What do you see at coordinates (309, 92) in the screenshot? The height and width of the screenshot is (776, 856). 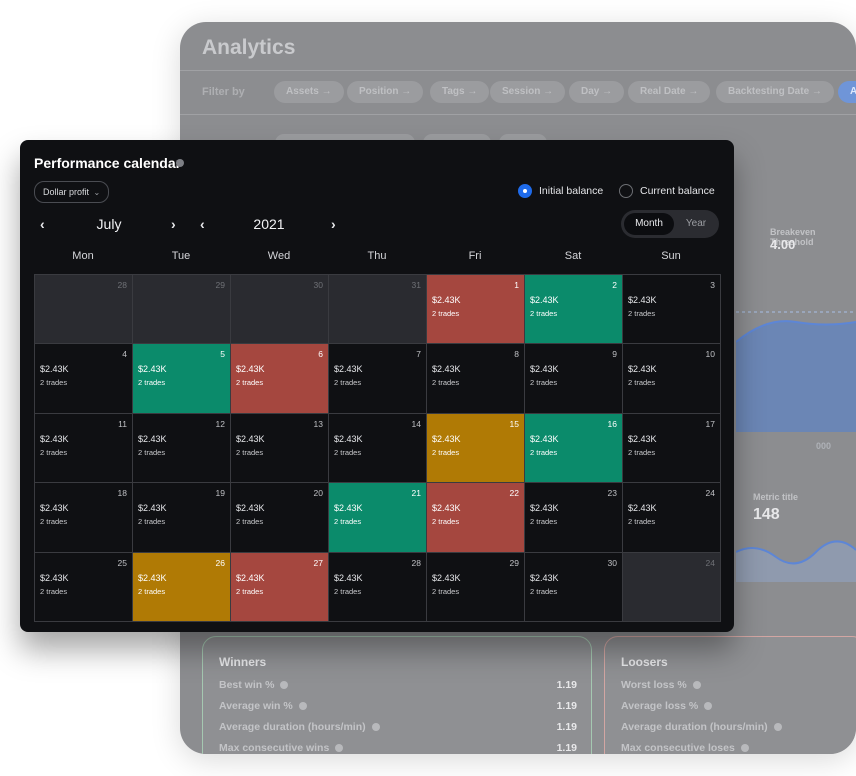 I see `filter-chip-assets: Assets →` at bounding box center [309, 92].